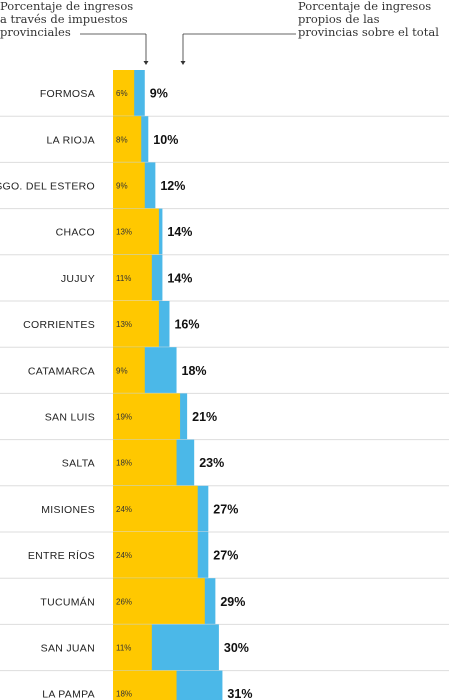  Describe the element at coordinates (159, 94) in the screenshot. I see `own-value-label: 9%` at that location.